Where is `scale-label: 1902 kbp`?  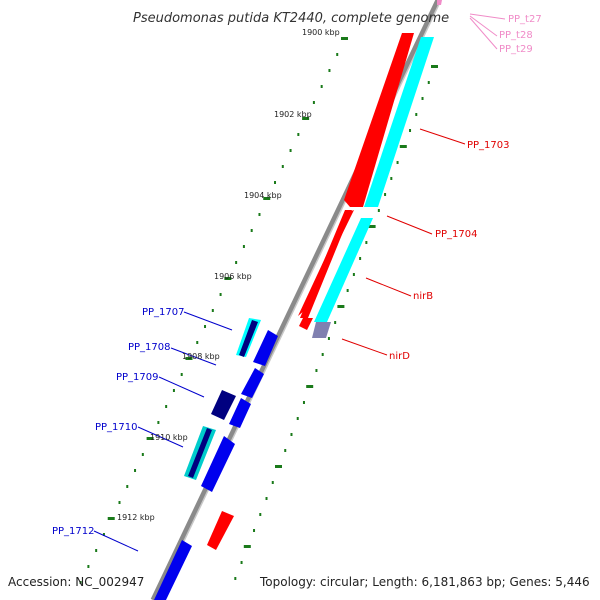
scale-label: 1902 kbp is located at coordinates (293, 114).